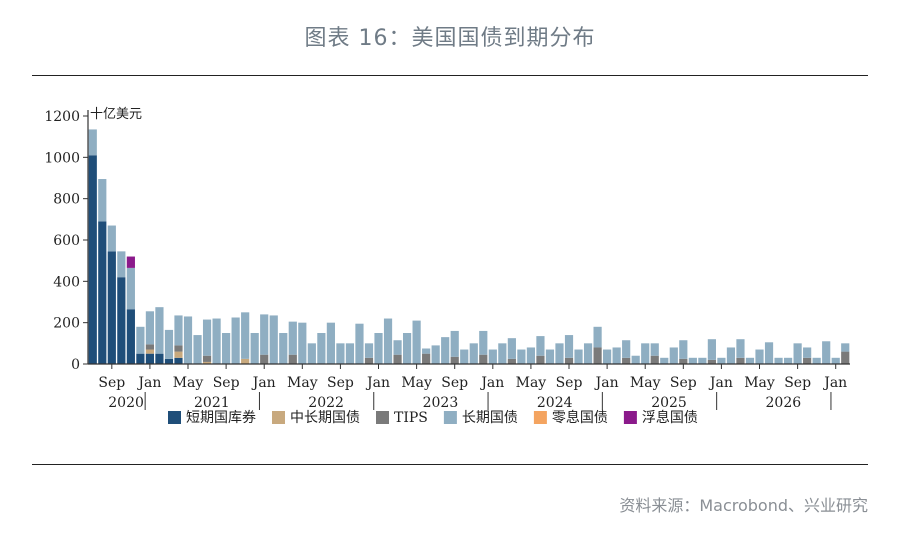 The width and height of the screenshot is (900, 536). I want to click on x-year-label: 2023, so click(441, 403).